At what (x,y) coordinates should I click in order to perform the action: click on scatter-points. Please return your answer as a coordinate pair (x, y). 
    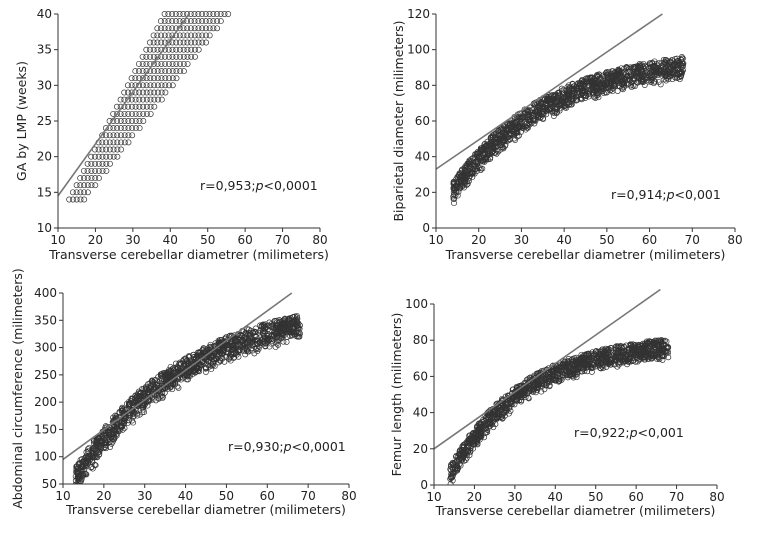
    Looking at the image, I should click on (187, 403).